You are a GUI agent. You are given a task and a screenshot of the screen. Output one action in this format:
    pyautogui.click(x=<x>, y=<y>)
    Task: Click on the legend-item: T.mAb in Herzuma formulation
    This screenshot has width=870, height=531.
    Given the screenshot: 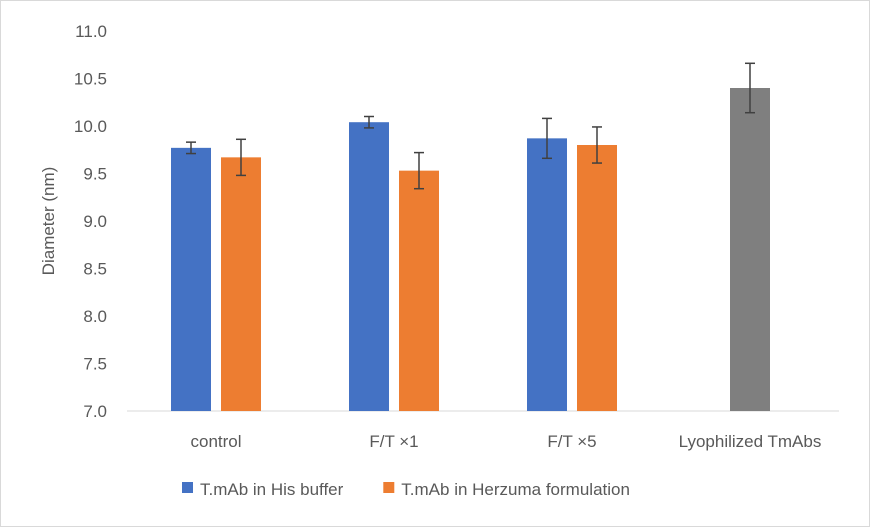 What is the action you would take?
    pyautogui.click(x=506, y=489)
    